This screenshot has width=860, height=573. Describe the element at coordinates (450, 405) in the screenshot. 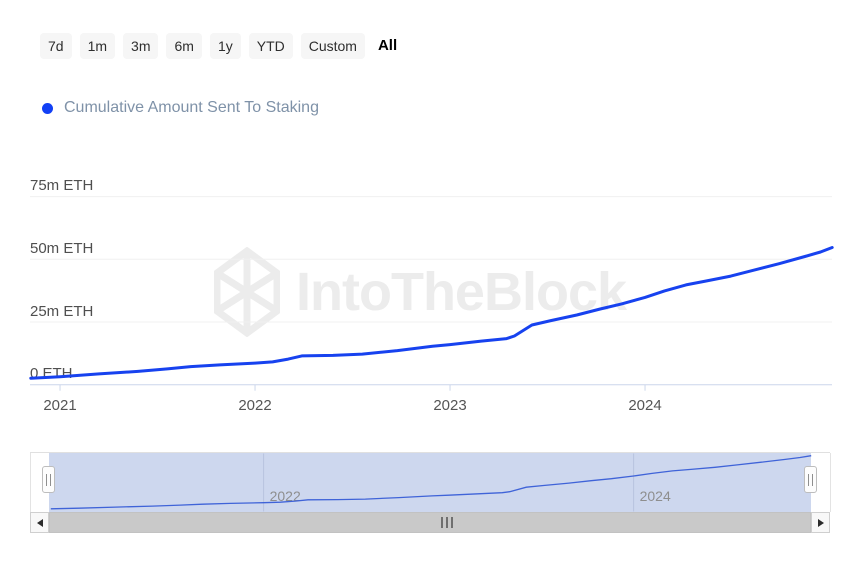

I see `x-axis-label-2023: 2023` at that location.